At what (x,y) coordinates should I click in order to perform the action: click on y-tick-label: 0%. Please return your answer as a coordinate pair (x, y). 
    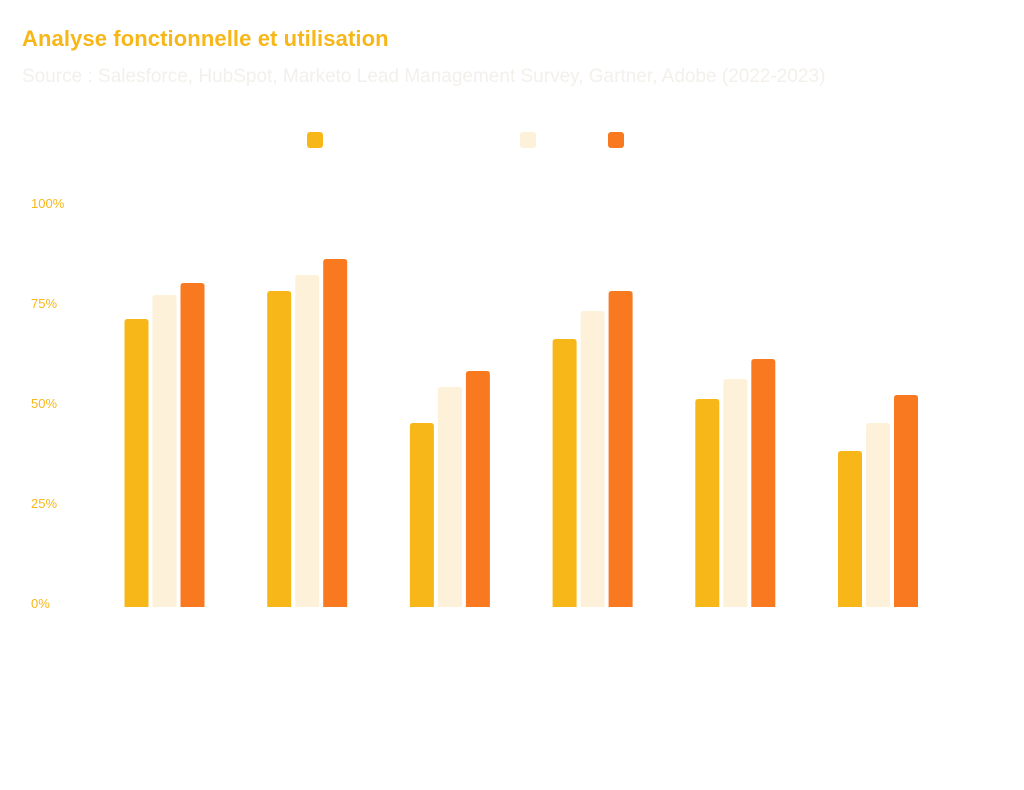
    Looking at the image, I should click on (40, 603).